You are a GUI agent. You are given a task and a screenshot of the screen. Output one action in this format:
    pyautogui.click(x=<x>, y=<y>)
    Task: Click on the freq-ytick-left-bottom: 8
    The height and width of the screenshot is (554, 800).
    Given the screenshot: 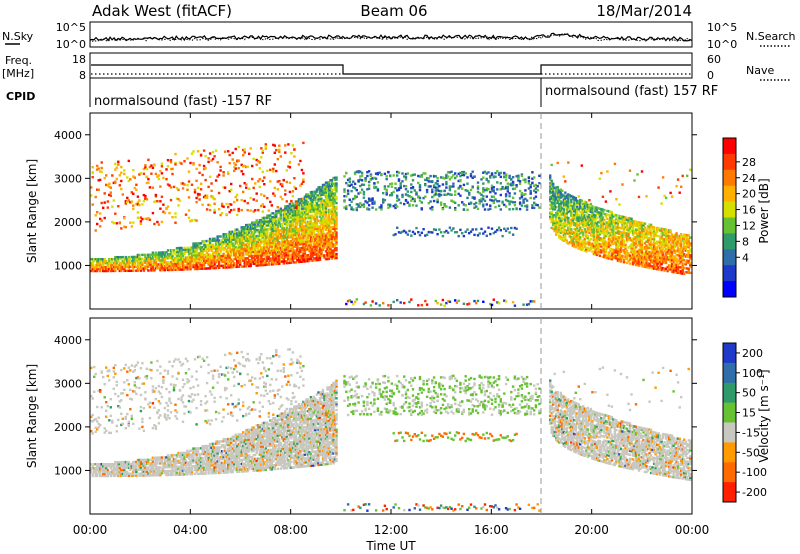 What is the action you would take?
    pyautogui.click(x=82, y=75)
    